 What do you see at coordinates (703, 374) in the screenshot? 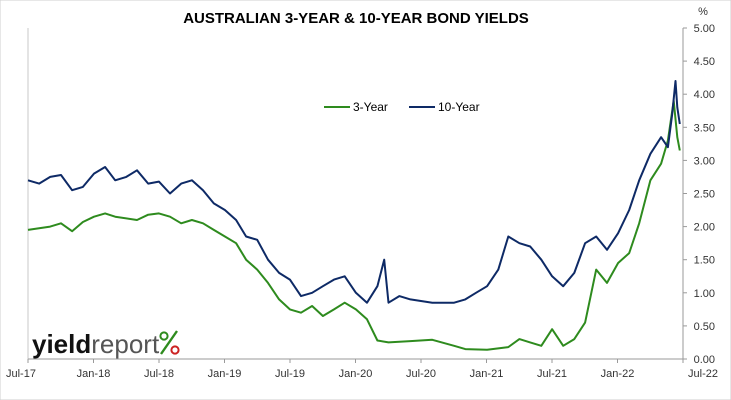
I see `x-tick-label: Jul-22` at bounding box center [703, 374].